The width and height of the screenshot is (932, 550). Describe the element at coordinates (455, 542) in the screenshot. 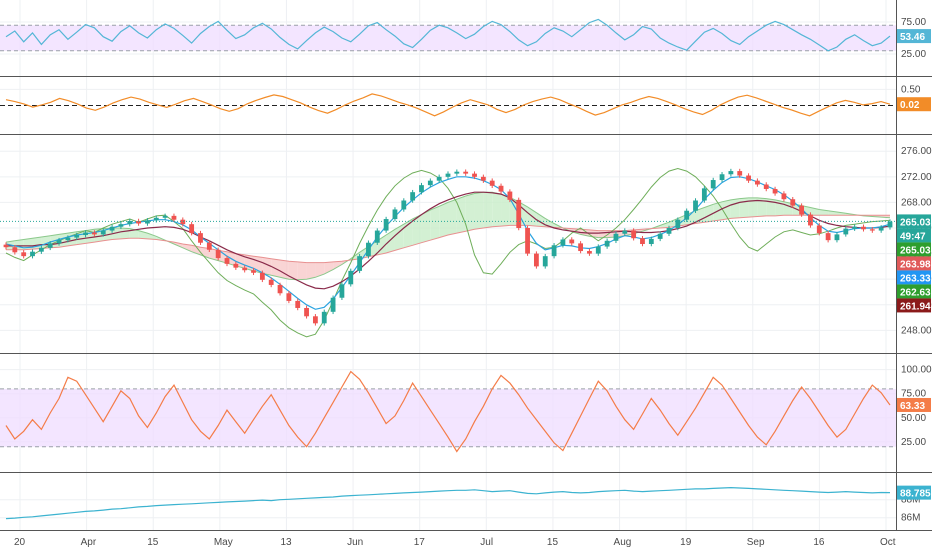

I see `time-axis: 20 Apr 15 May 13 Jun 17 Jul 15 Aug 19 Sep 16 Oct` at that location.